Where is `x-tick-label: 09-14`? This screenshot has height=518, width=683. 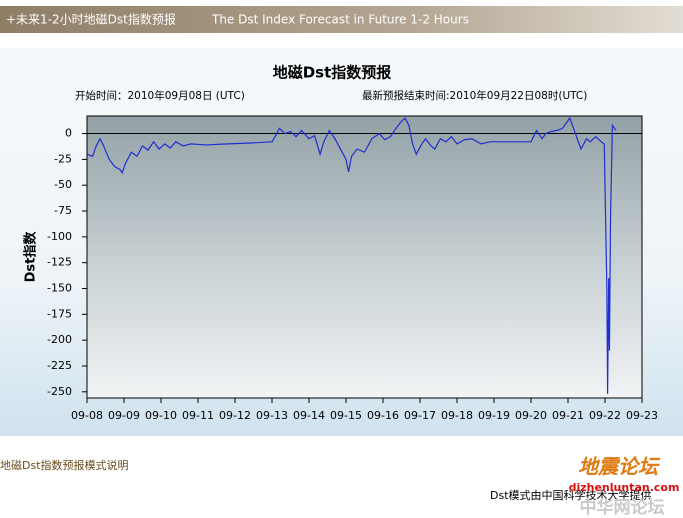 x-tick-label: 09-14 is located at coordinates (309, 415).